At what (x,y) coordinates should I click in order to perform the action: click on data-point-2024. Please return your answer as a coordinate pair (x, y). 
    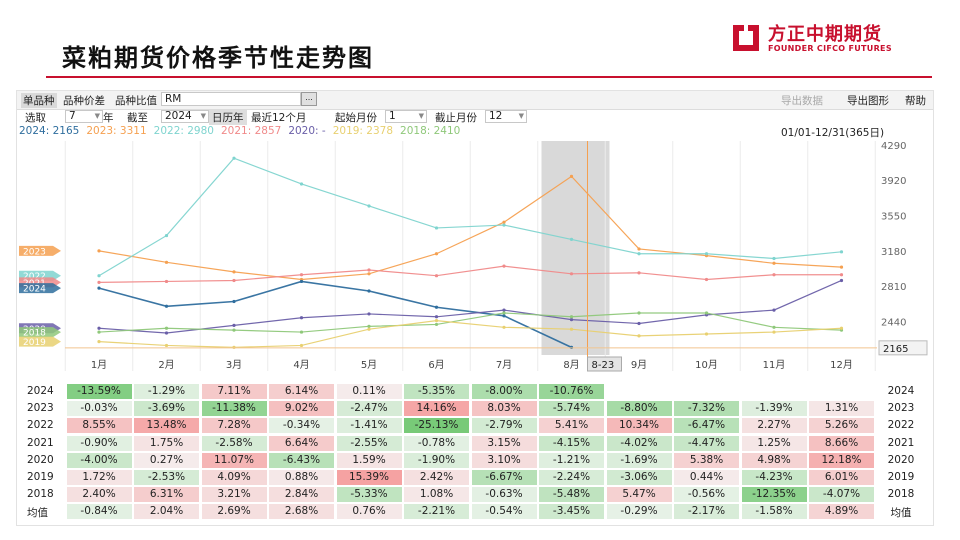
    Looking at the image, I should click on (99, 288).